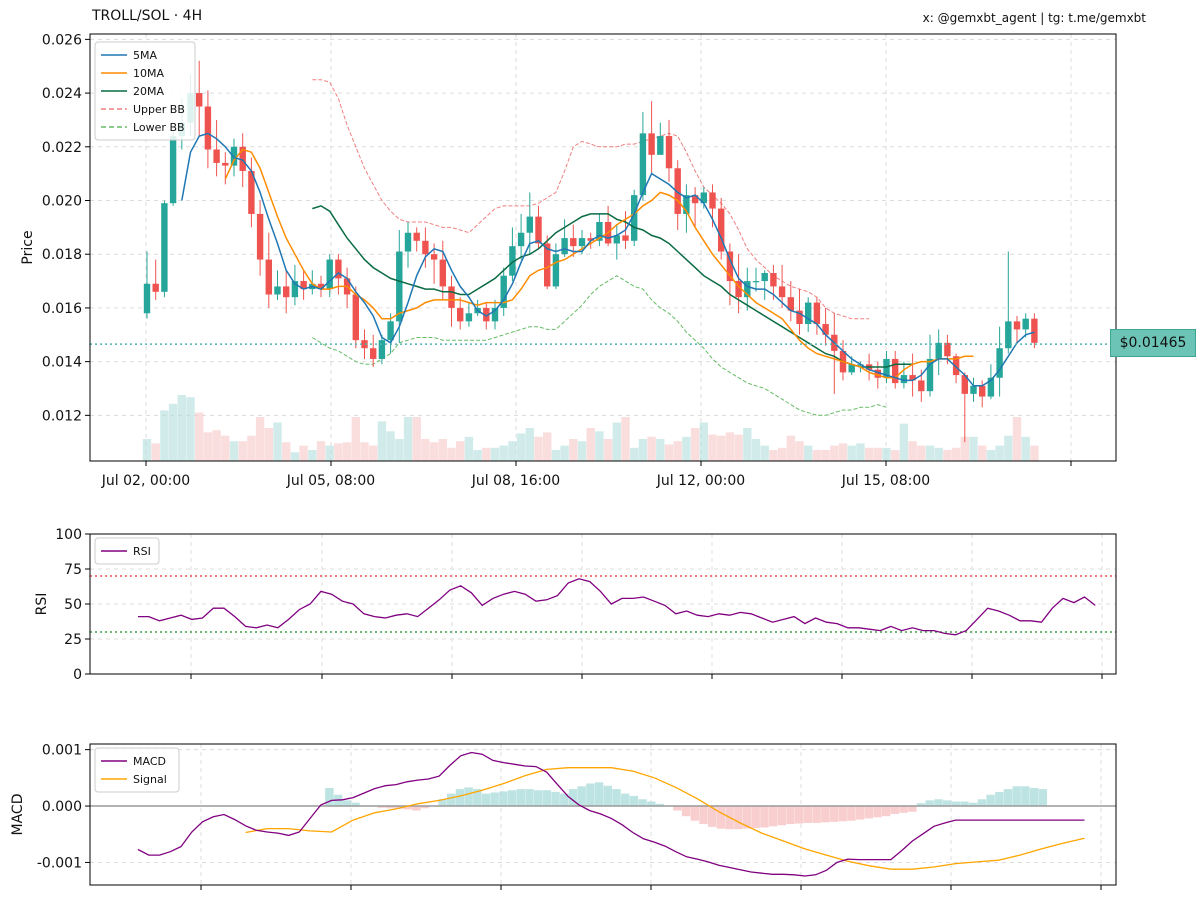  What do you see at coordinates (73, 570) in the screenshot?
I see `rsi-ytick-label: 75` at bounding box center [73, 570].